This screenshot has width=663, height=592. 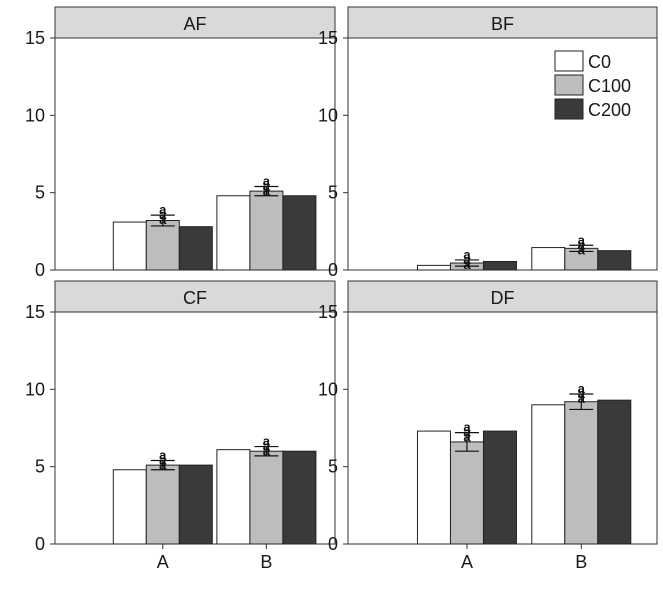 I want to click on legend-label-c0: C0, so click(x=599, y=62).